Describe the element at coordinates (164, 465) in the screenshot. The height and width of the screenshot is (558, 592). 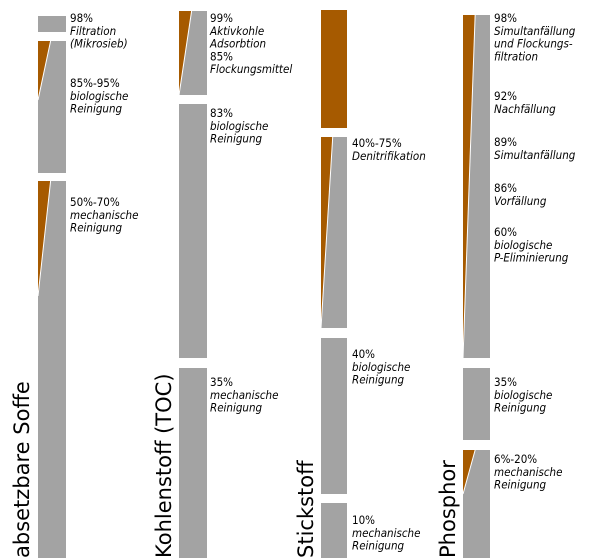
I see `group-title: Kohlenstoff (TOC)` at that location.